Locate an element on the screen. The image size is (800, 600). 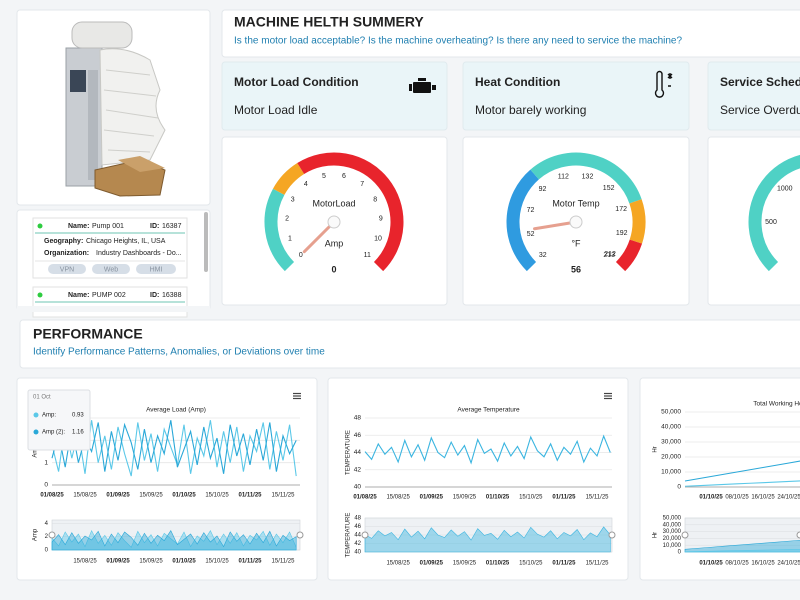
gauge-tick-label: 3 is located at coordinates (293, 199).